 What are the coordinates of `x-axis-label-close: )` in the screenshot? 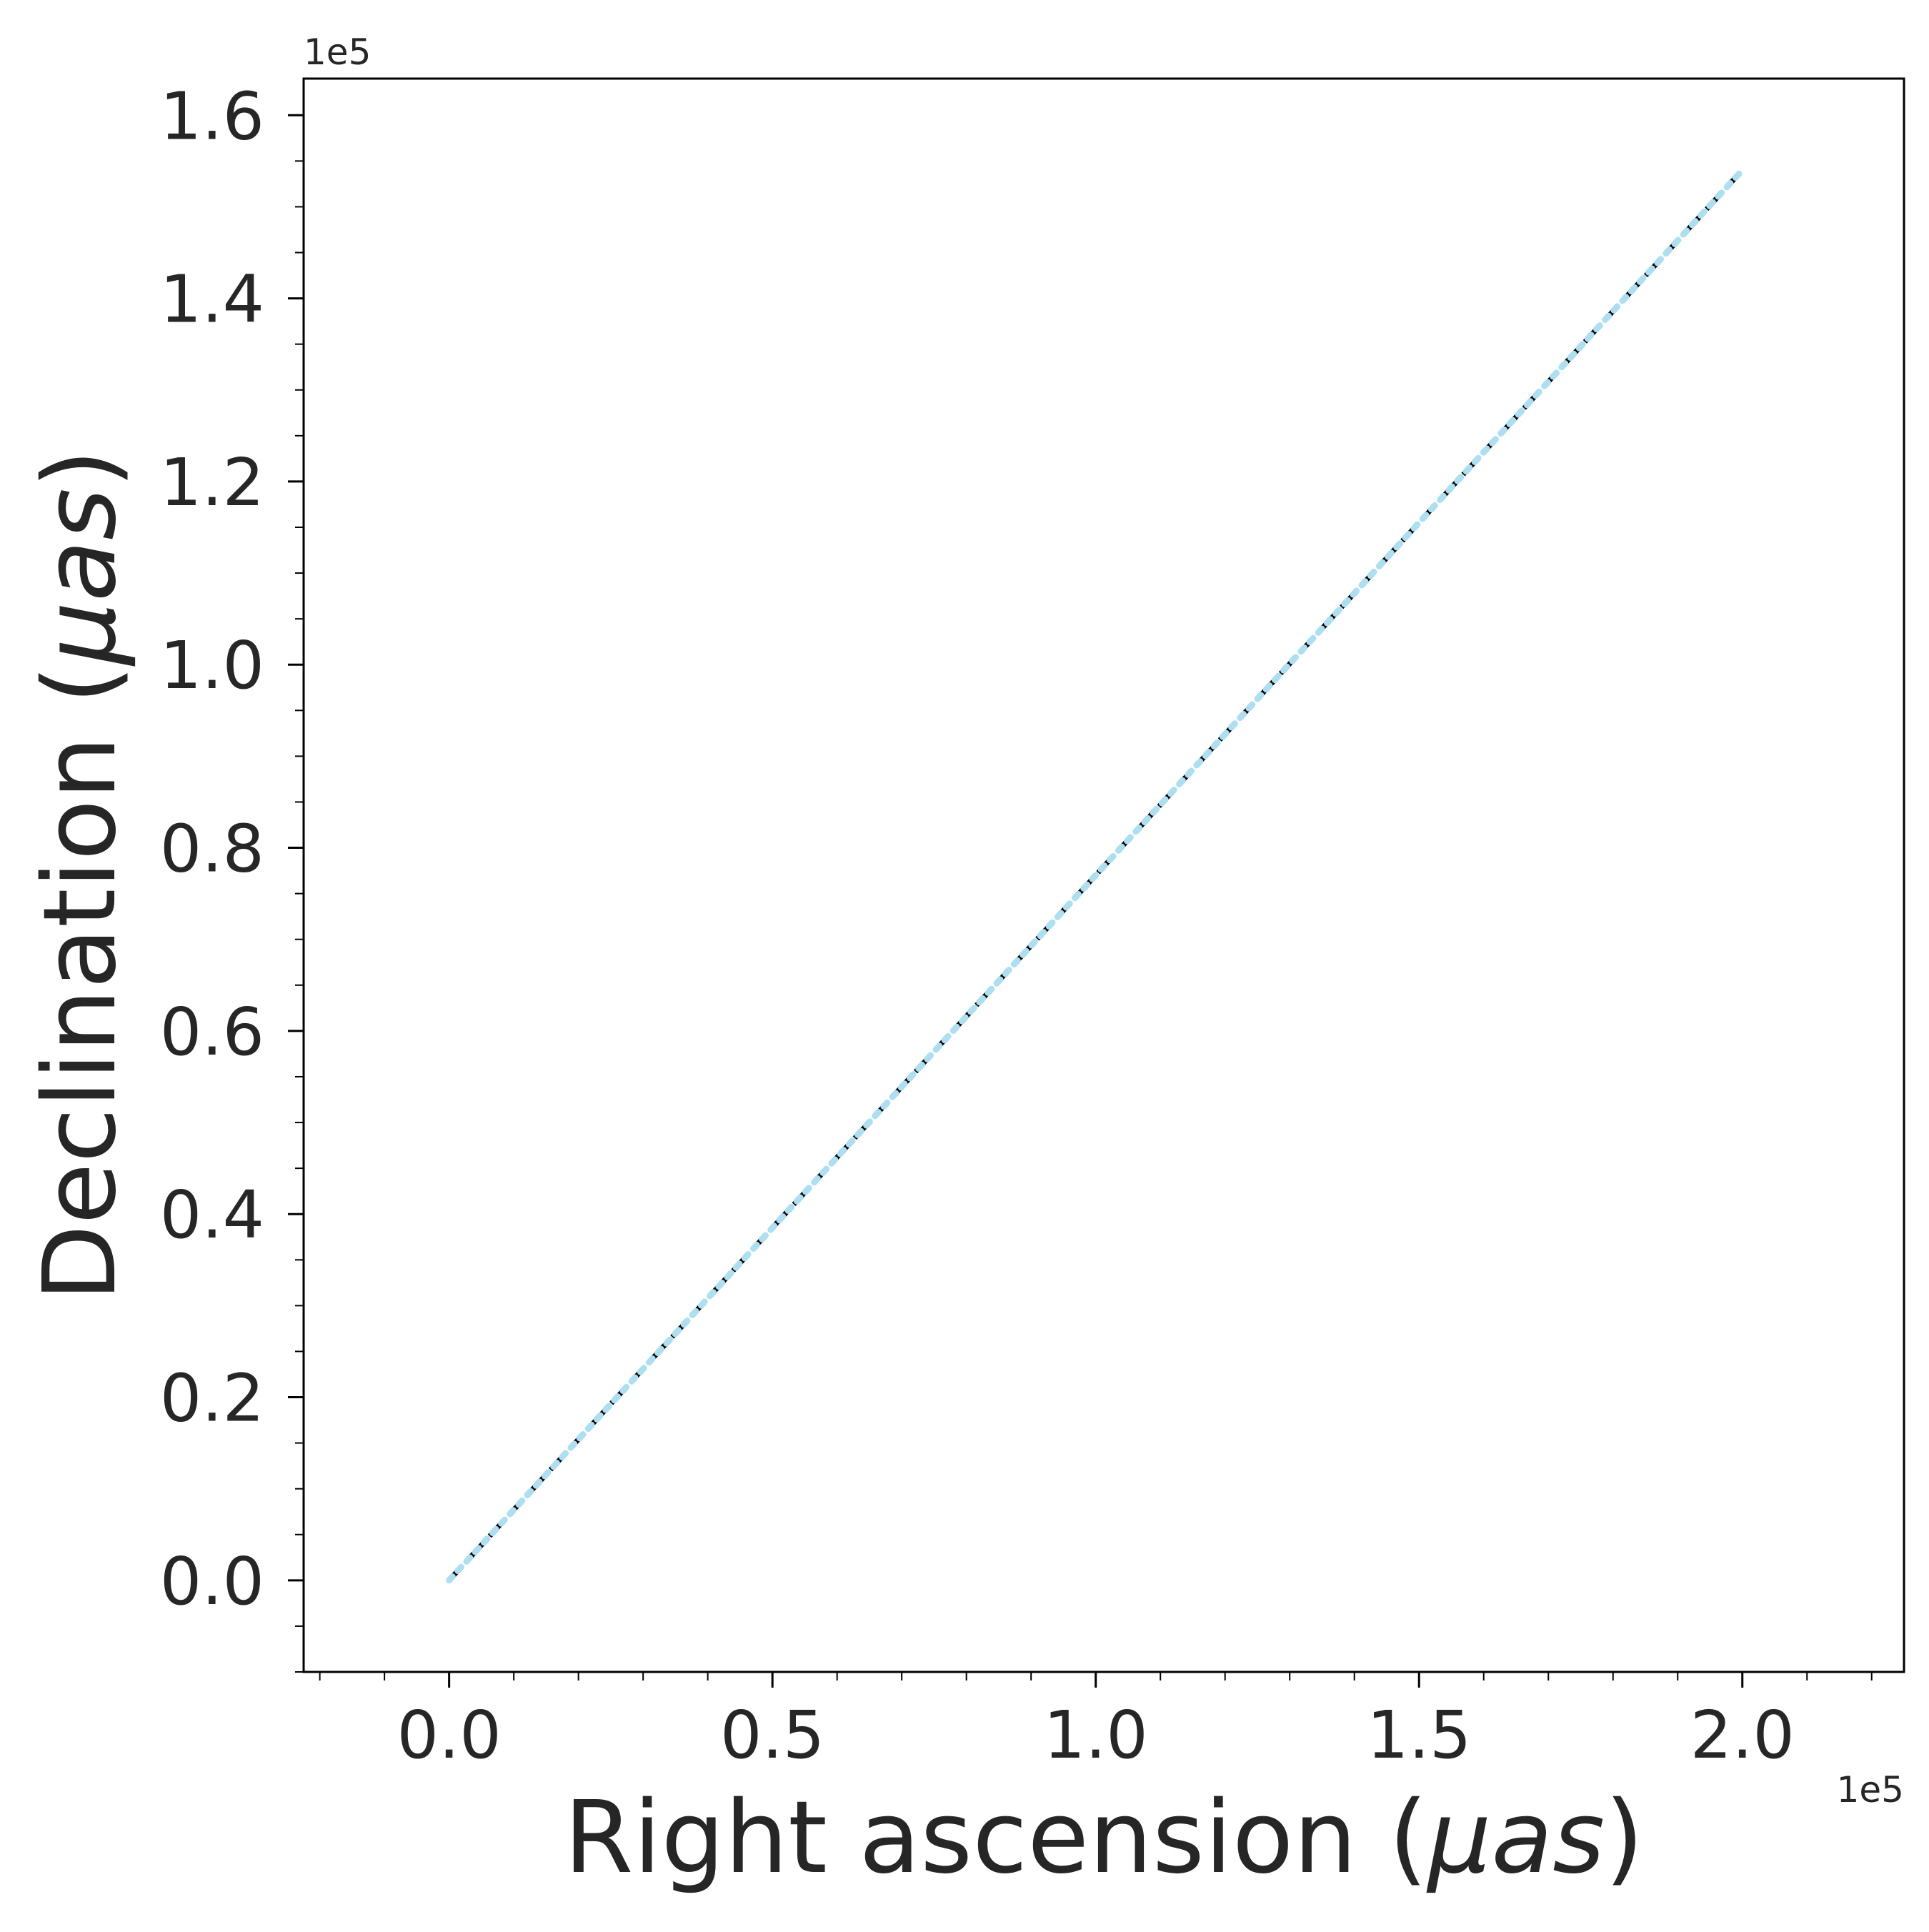 It's located at (1624, 1838).